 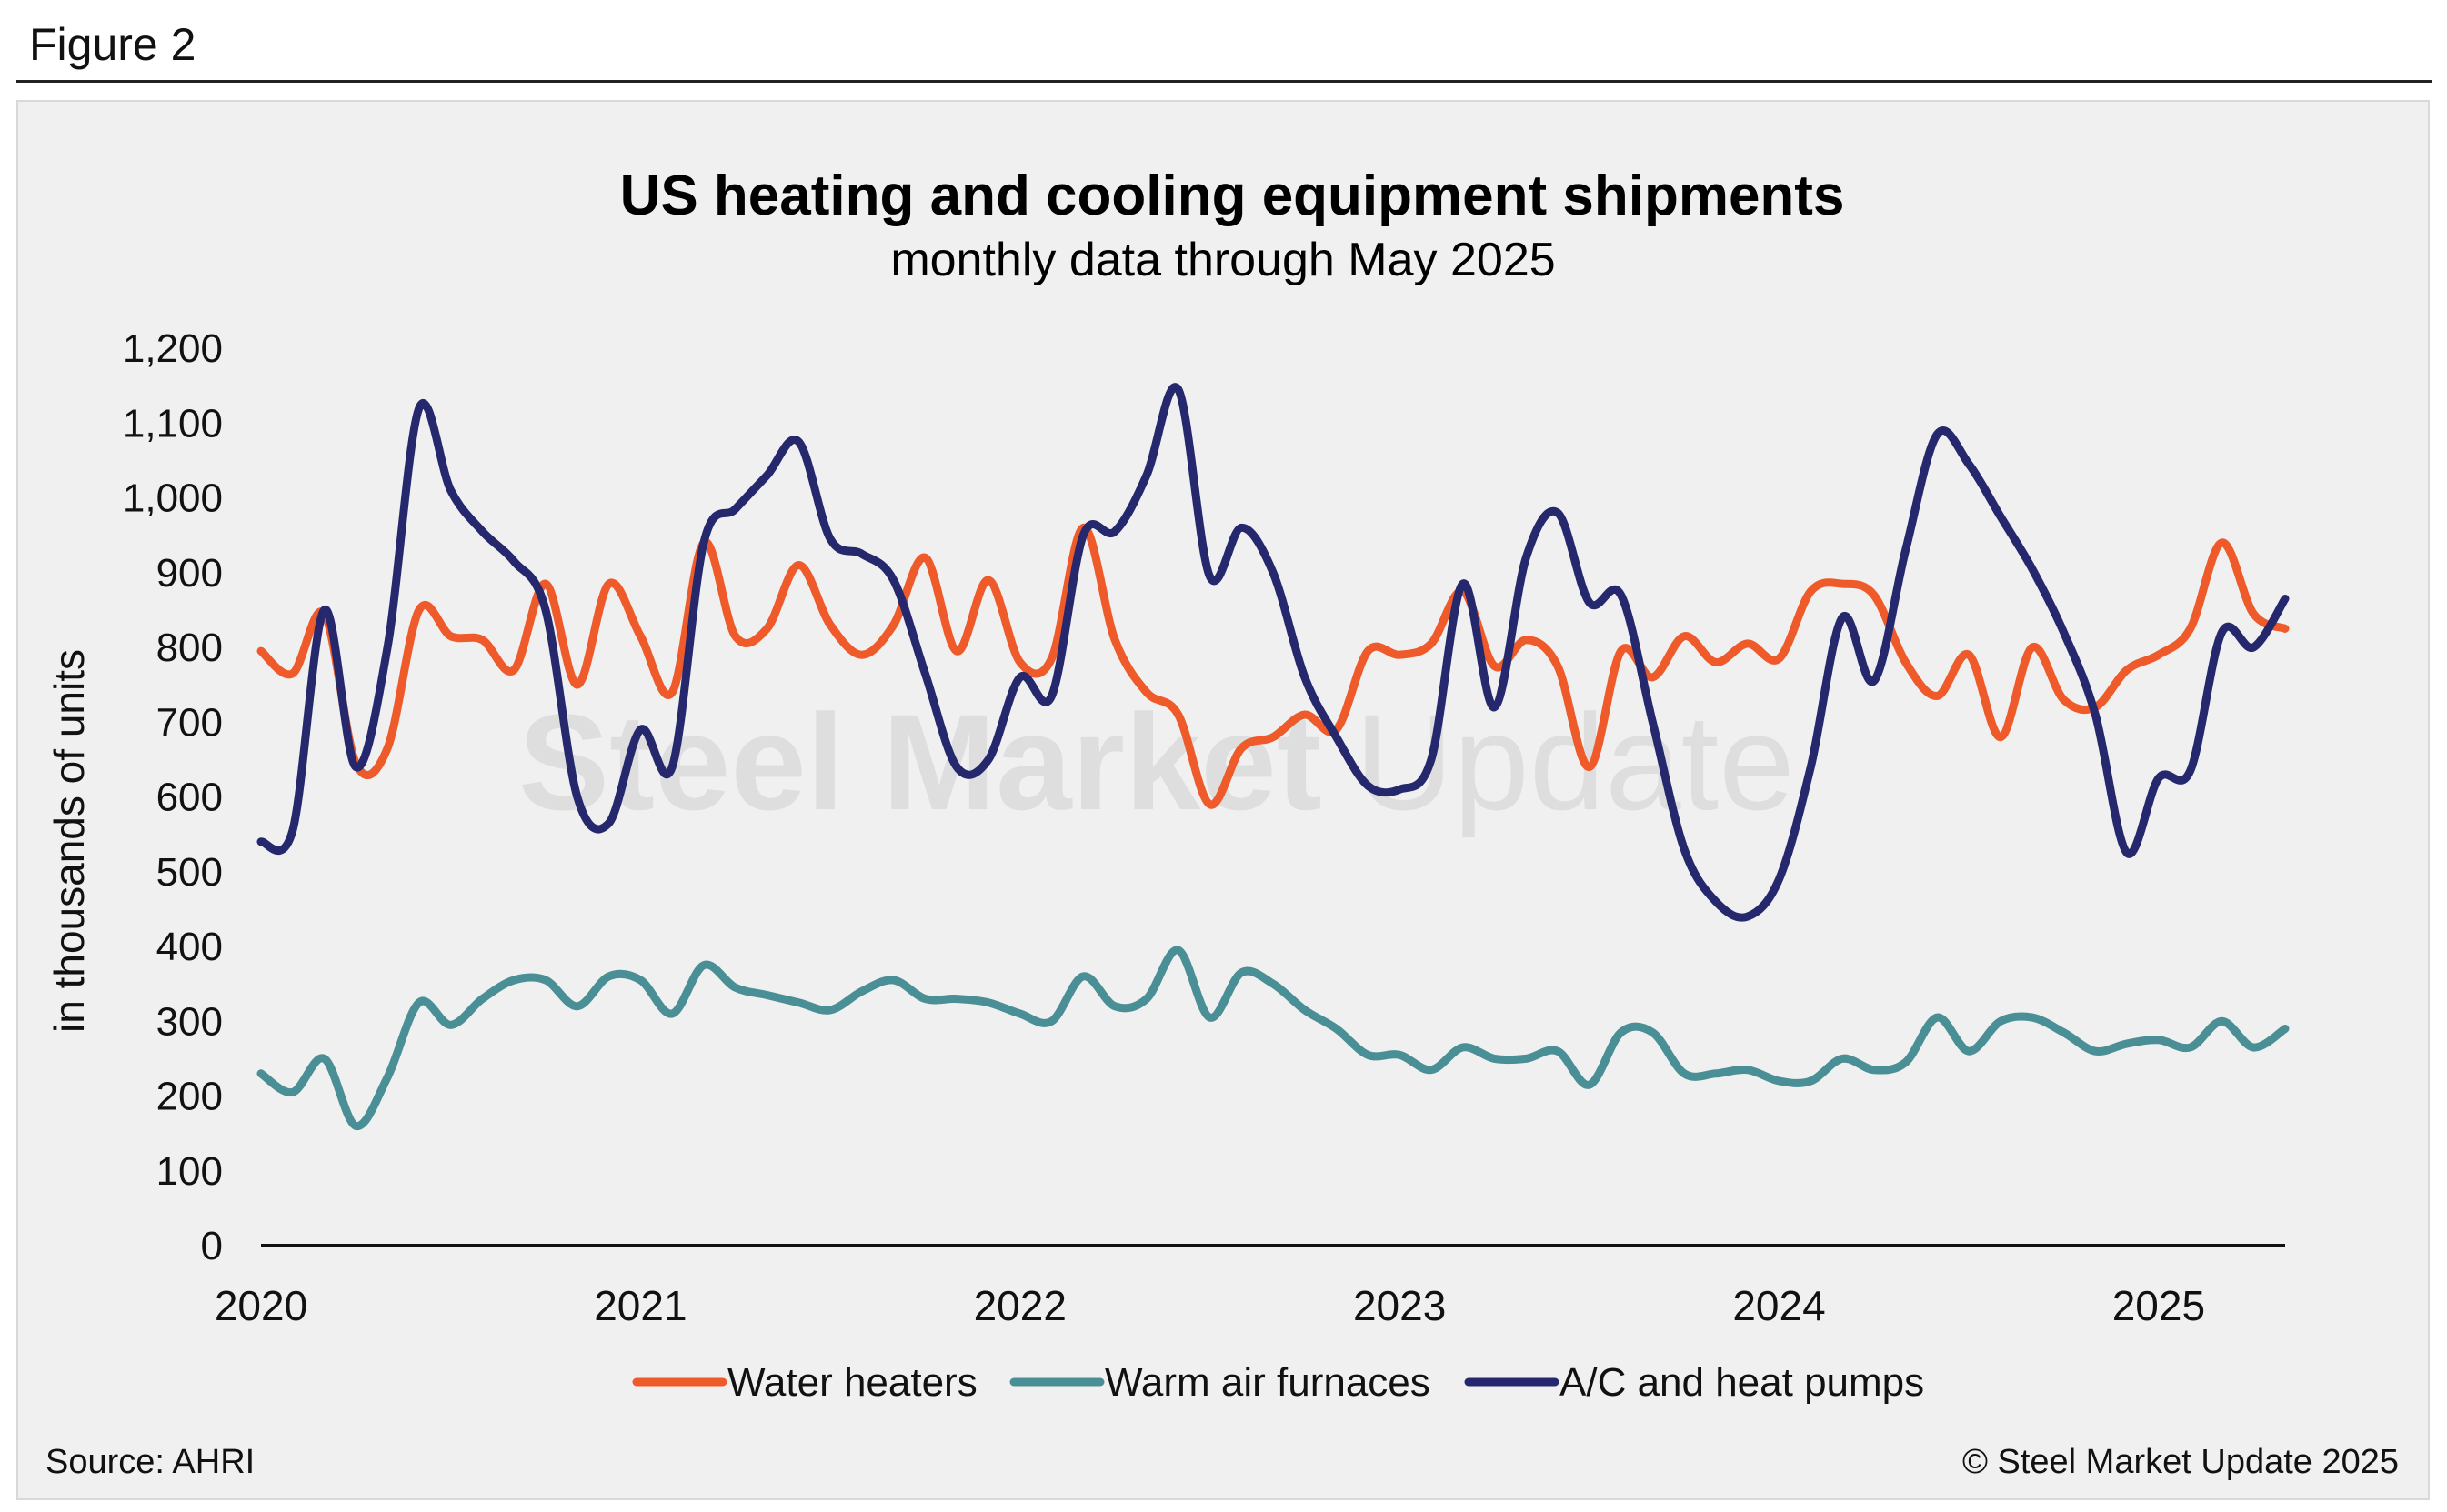 I want to click on y-tick-label: 0, so click(x=212, y=1246).